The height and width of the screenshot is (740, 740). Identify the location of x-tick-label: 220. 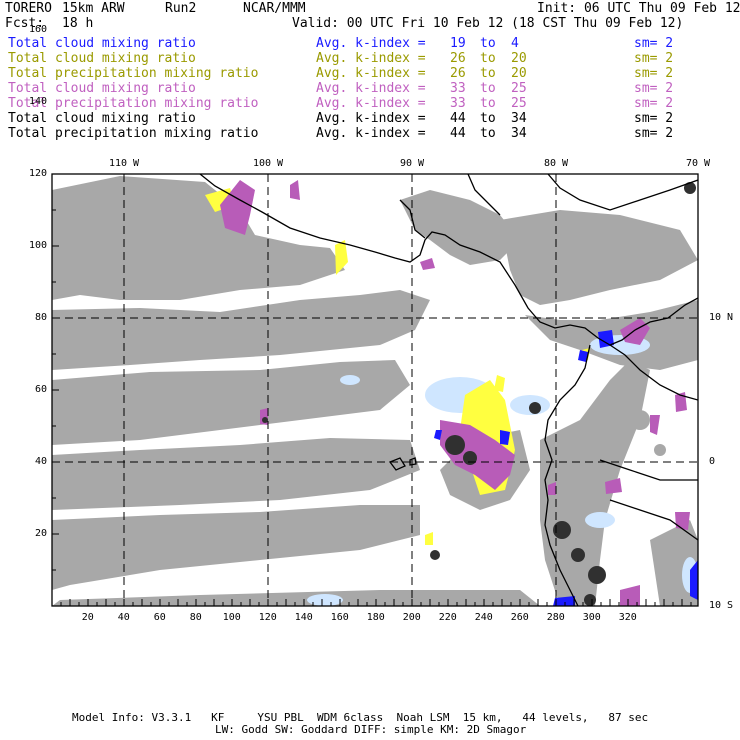
(447, 617).